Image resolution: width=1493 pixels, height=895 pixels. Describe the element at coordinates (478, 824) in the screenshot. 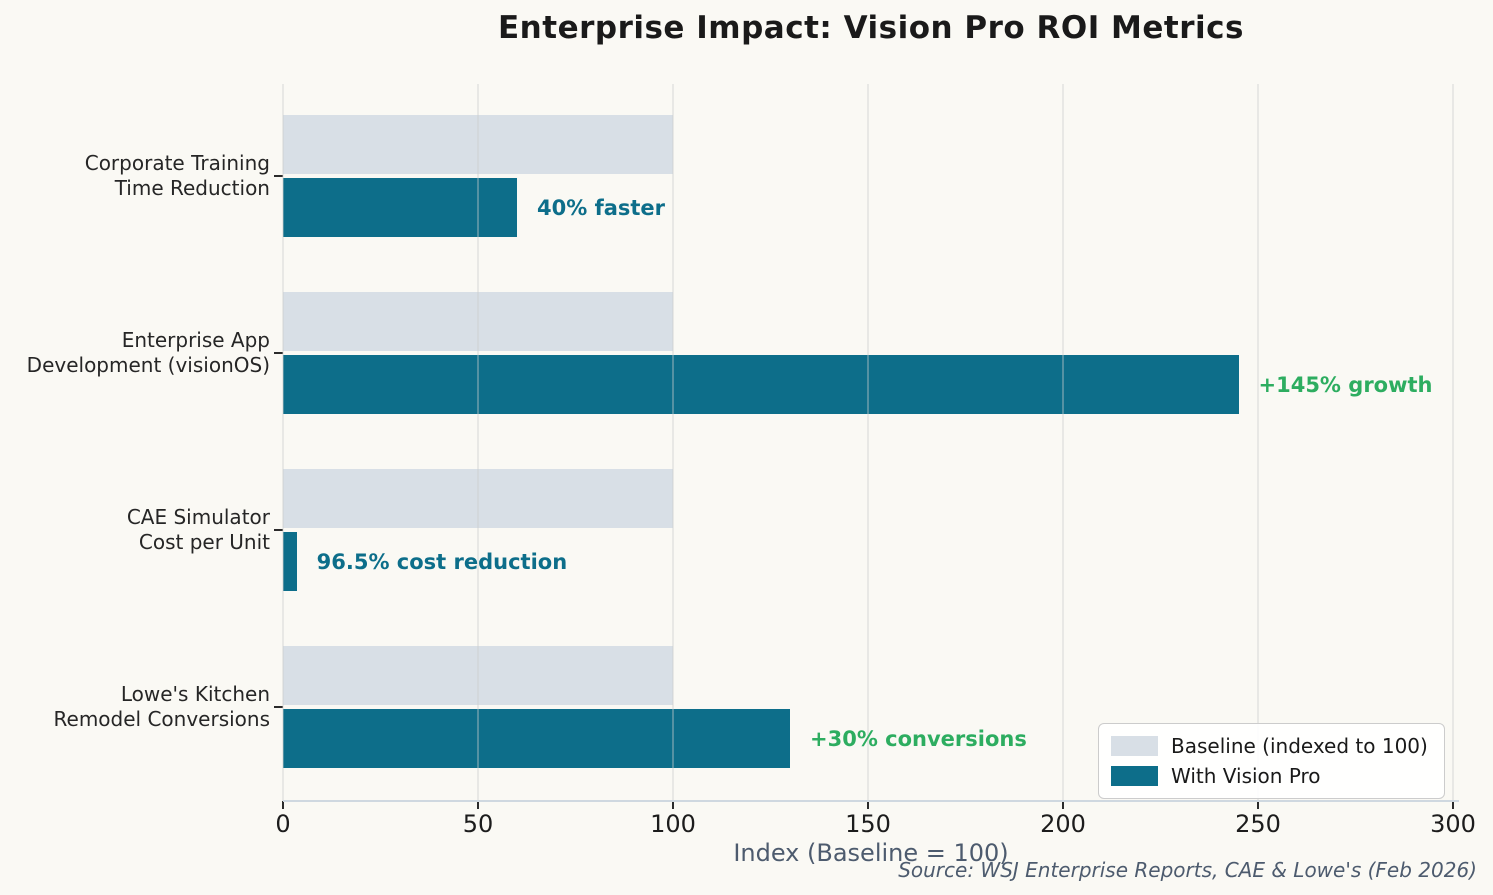

I see `x-tick-label: 50` at that location.